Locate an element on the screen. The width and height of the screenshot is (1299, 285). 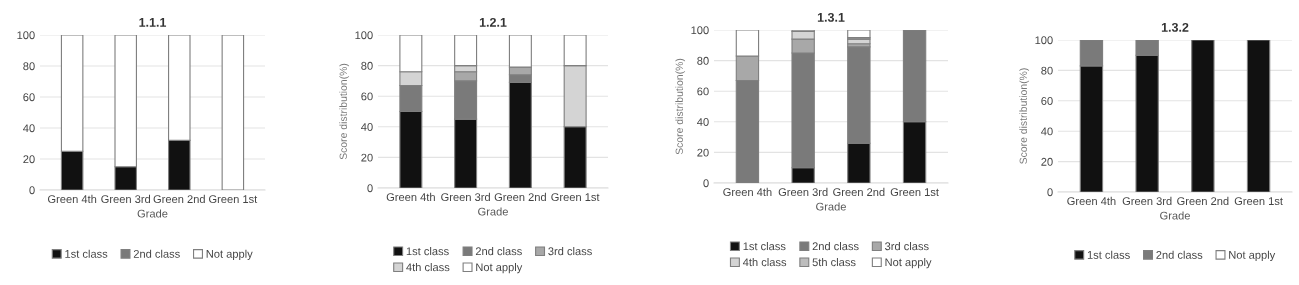
chart-title: 1.1.1 is located at coordinates (153, 22).